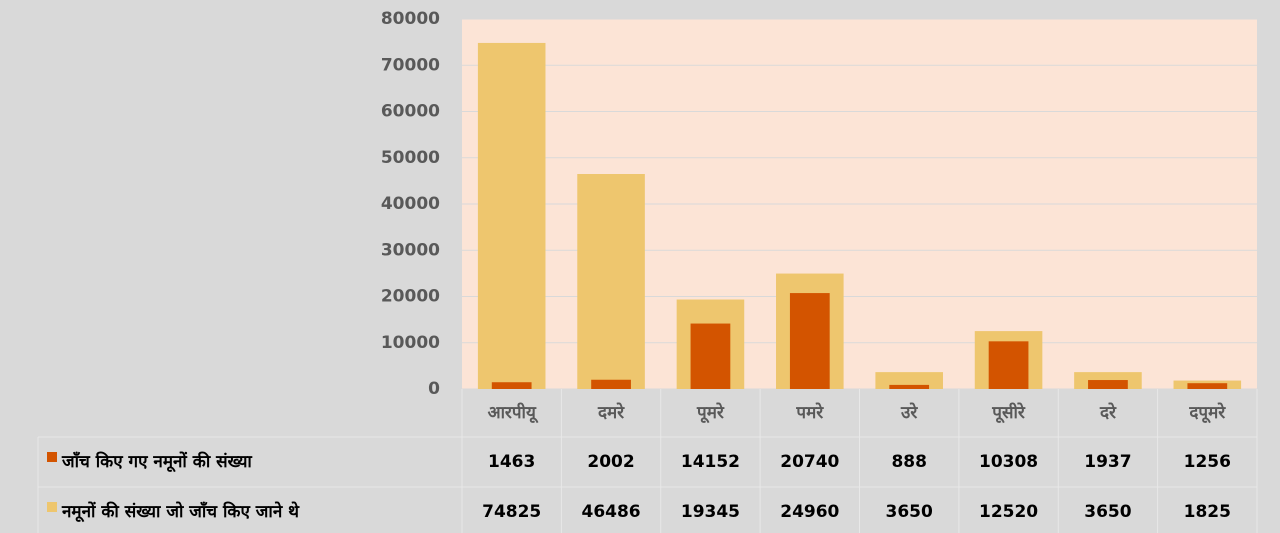 This screenshot has height=533, width=1280. I want to click on y-tick-label: 20000, so click(410, 297).